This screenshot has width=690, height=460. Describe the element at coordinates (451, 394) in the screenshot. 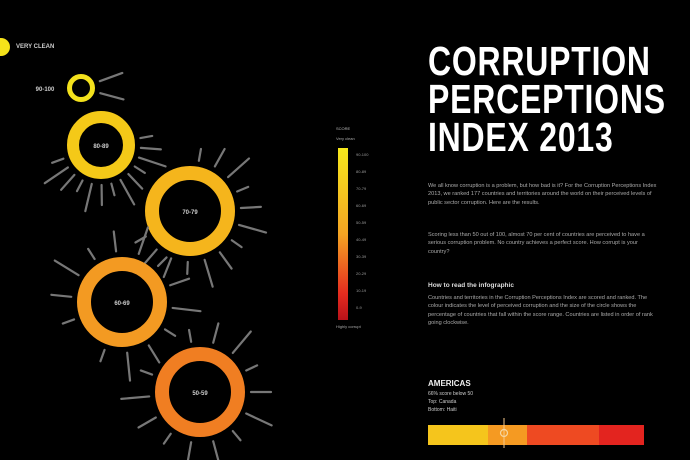

I see `region-stat: 66% score below 50` at that location.